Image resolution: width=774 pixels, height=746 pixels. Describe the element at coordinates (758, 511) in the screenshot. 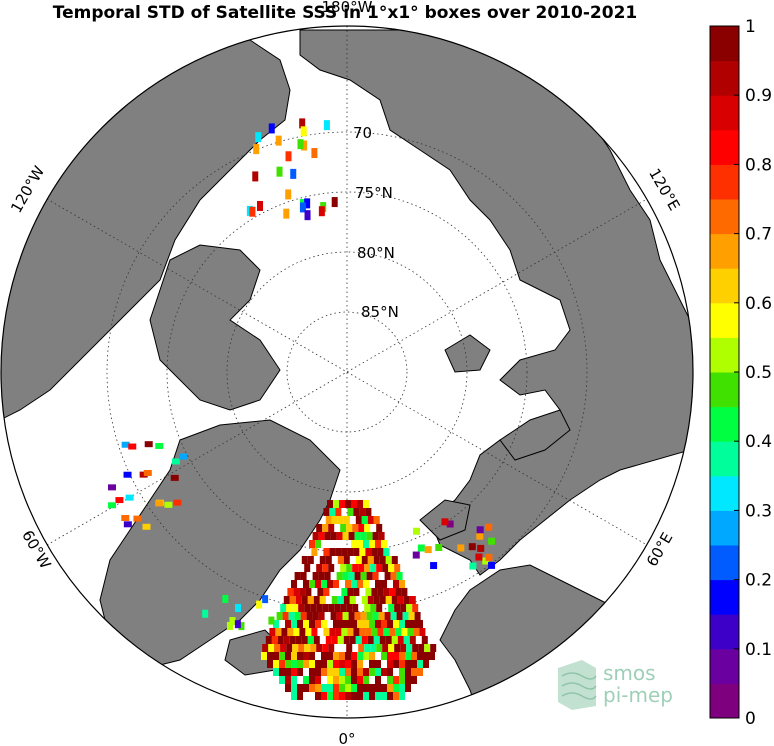

I see `colorbar-tick-label: 0.3` at that location.